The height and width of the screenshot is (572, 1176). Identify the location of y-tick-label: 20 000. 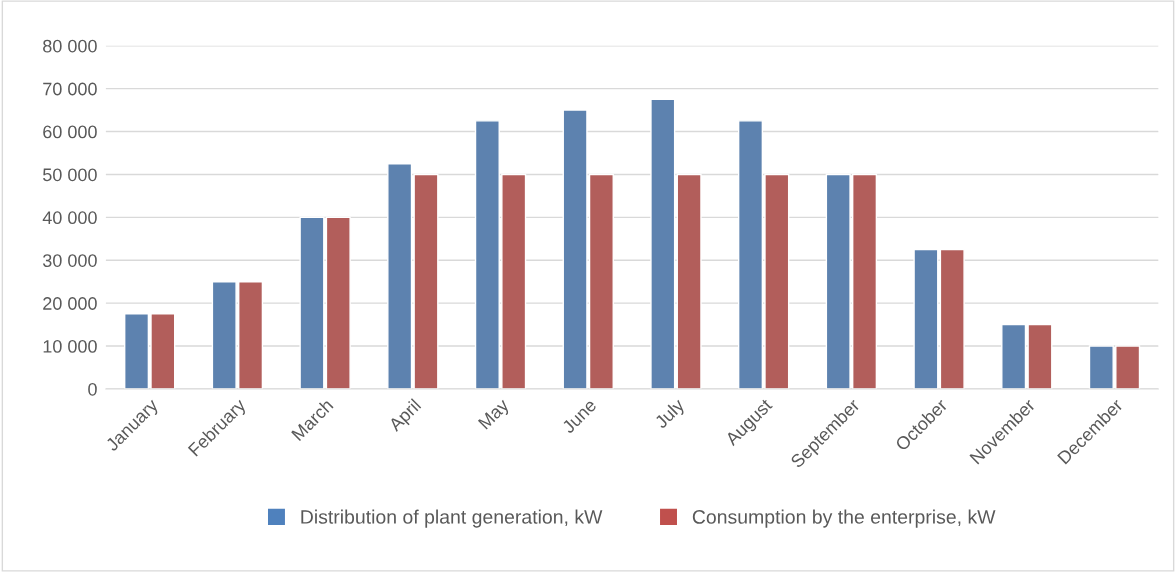
(70, 303).